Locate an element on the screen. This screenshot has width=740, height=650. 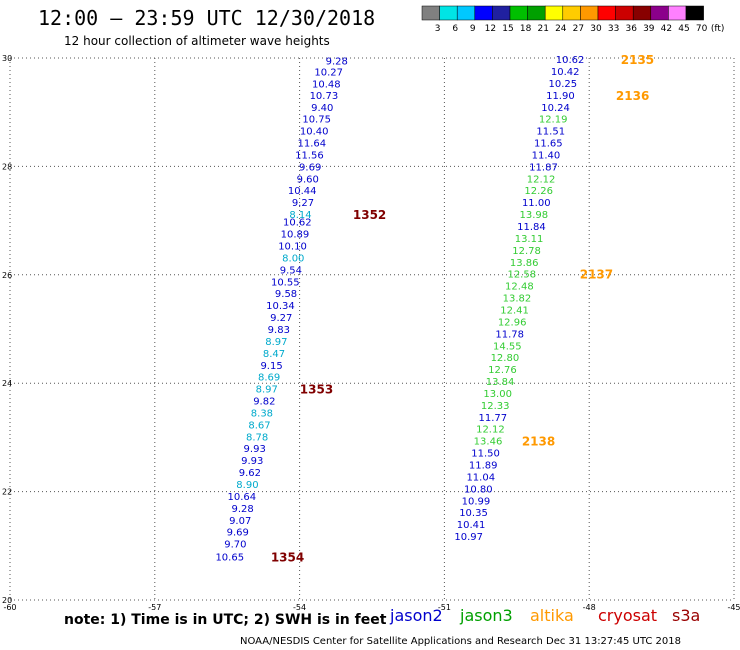
wave-height-value: 13.00 is located at coordinates (497, 394).